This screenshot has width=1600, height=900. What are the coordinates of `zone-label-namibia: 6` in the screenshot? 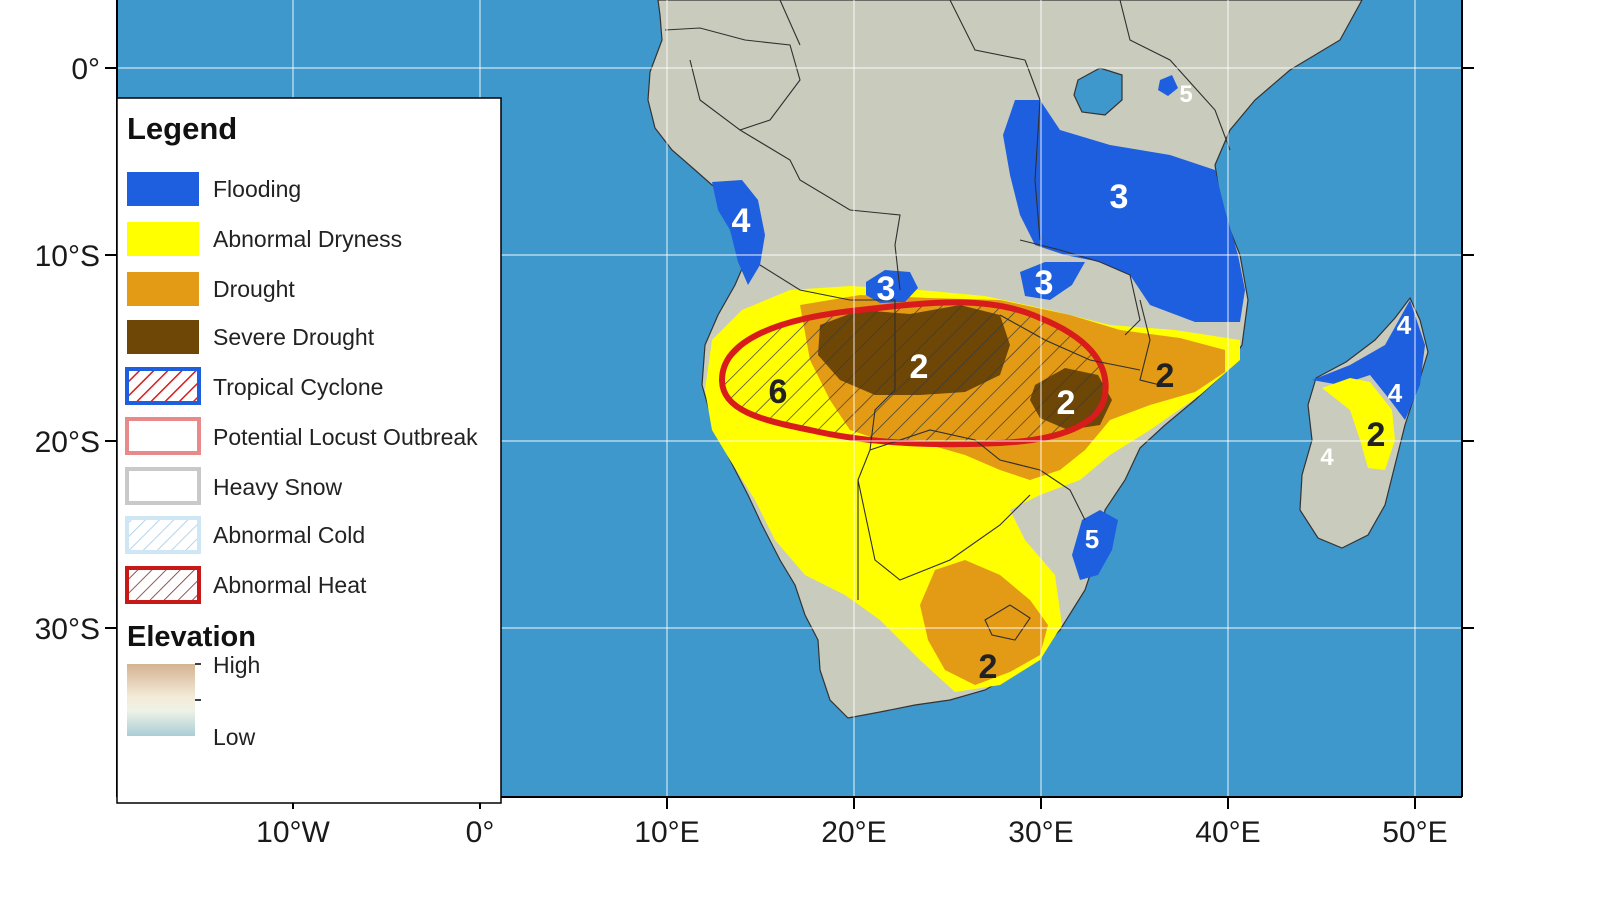 It's located at (778, 392).